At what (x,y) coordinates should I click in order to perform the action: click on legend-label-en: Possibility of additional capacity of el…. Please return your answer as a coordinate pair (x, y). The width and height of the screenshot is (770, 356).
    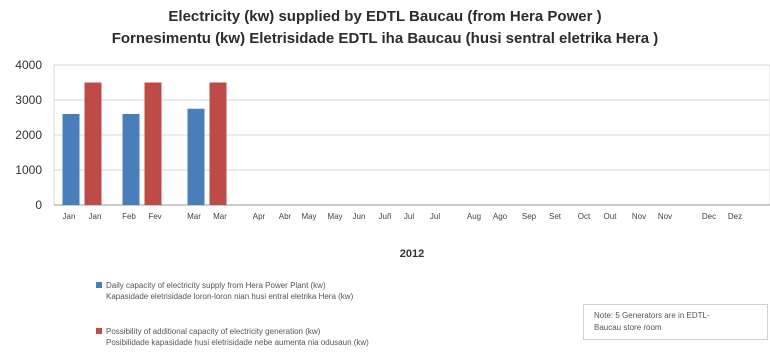
    Looking at the image, I should click on (213, 331).